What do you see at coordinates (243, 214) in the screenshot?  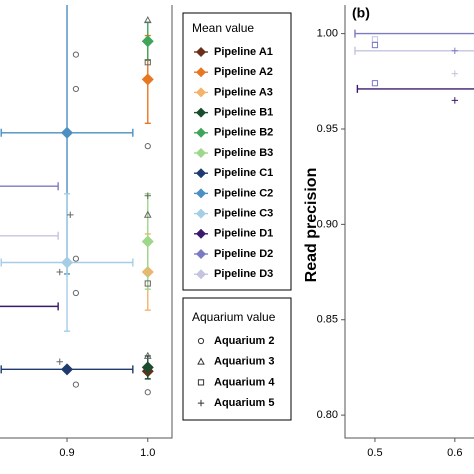 I see `legend-label: Pipeline C3` at bounding box center [243, 214].